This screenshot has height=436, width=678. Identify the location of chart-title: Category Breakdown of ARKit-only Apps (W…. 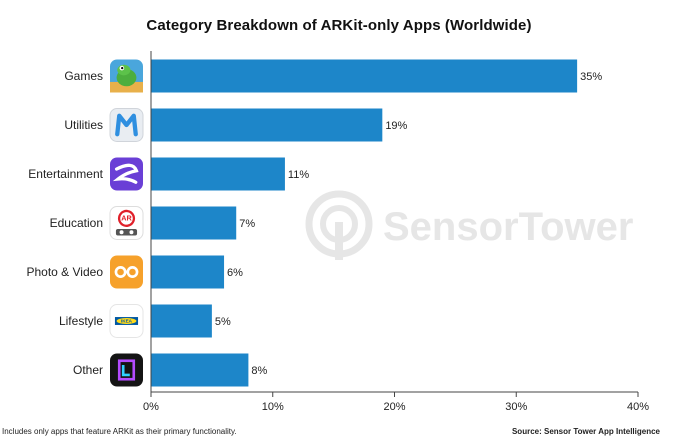
(339, 25).